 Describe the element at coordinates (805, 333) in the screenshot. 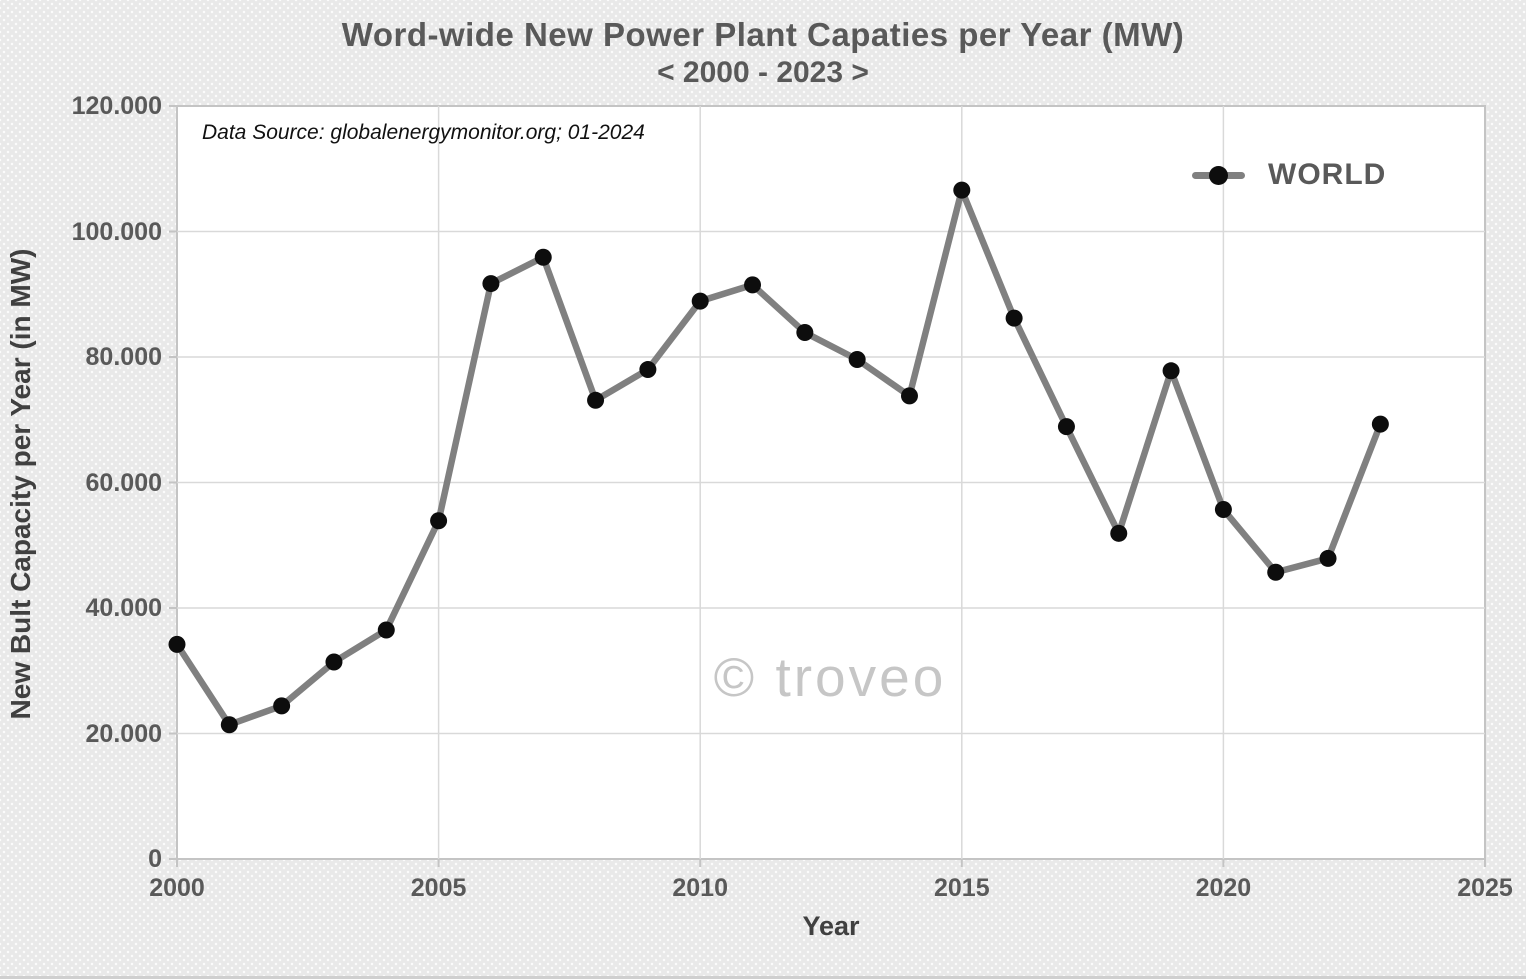

I see `data-point-world-2012` at that location.